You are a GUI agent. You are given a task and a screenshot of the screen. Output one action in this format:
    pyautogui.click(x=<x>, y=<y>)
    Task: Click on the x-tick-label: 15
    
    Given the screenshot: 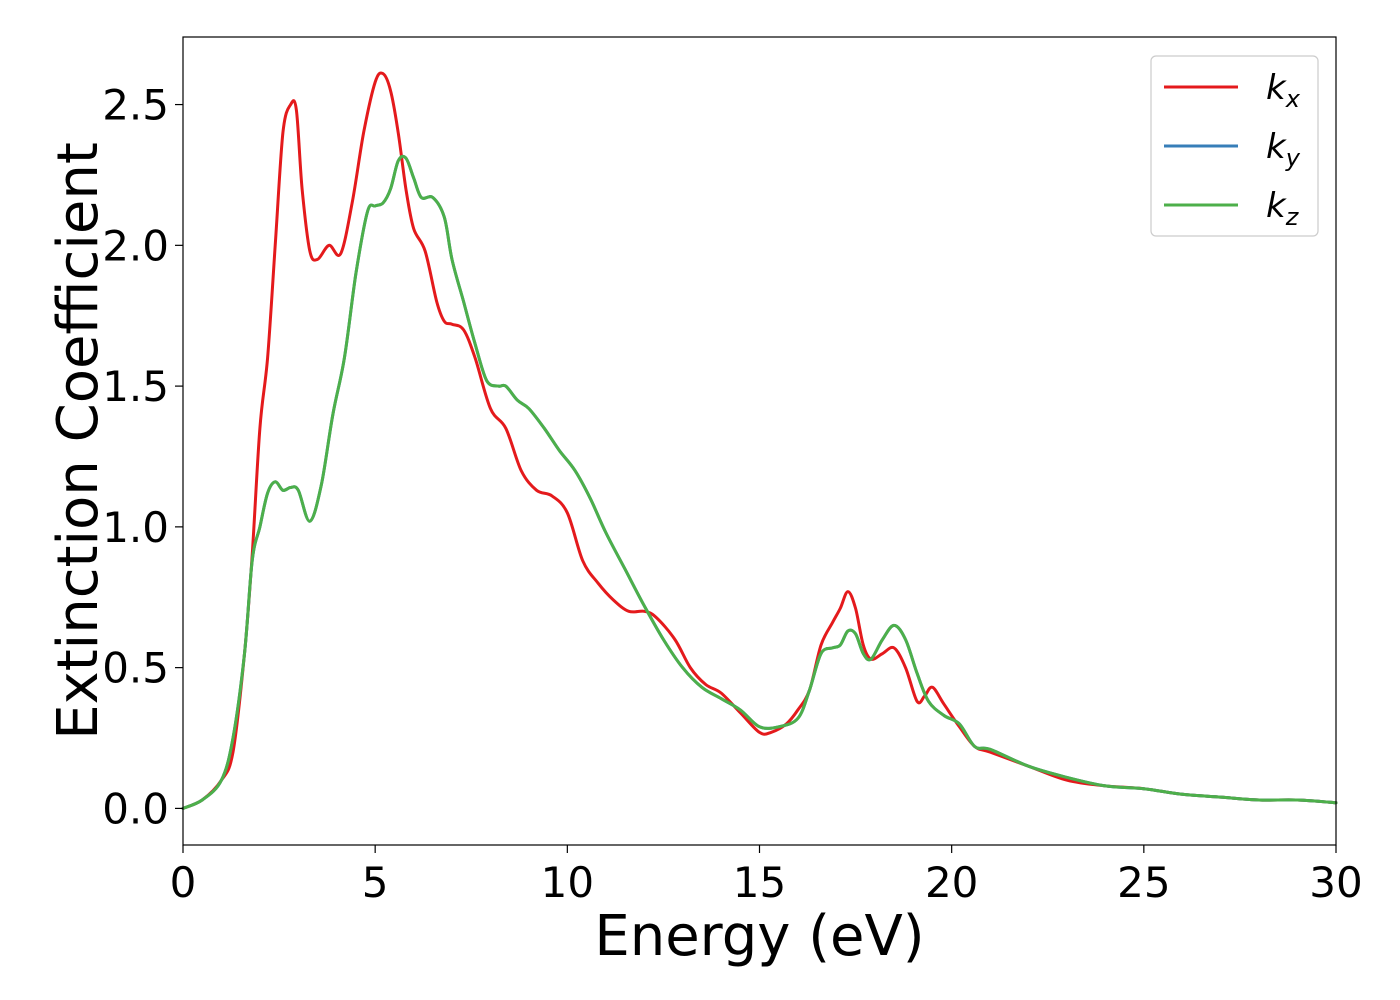 What is the action you would take?
    pyautogui.click(x=759, y=882)
    